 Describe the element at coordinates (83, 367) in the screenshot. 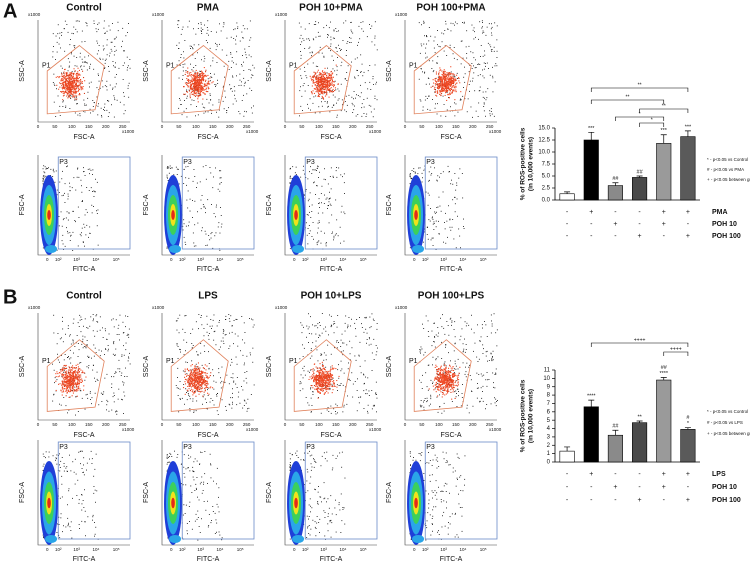

I see `axis` at that location.